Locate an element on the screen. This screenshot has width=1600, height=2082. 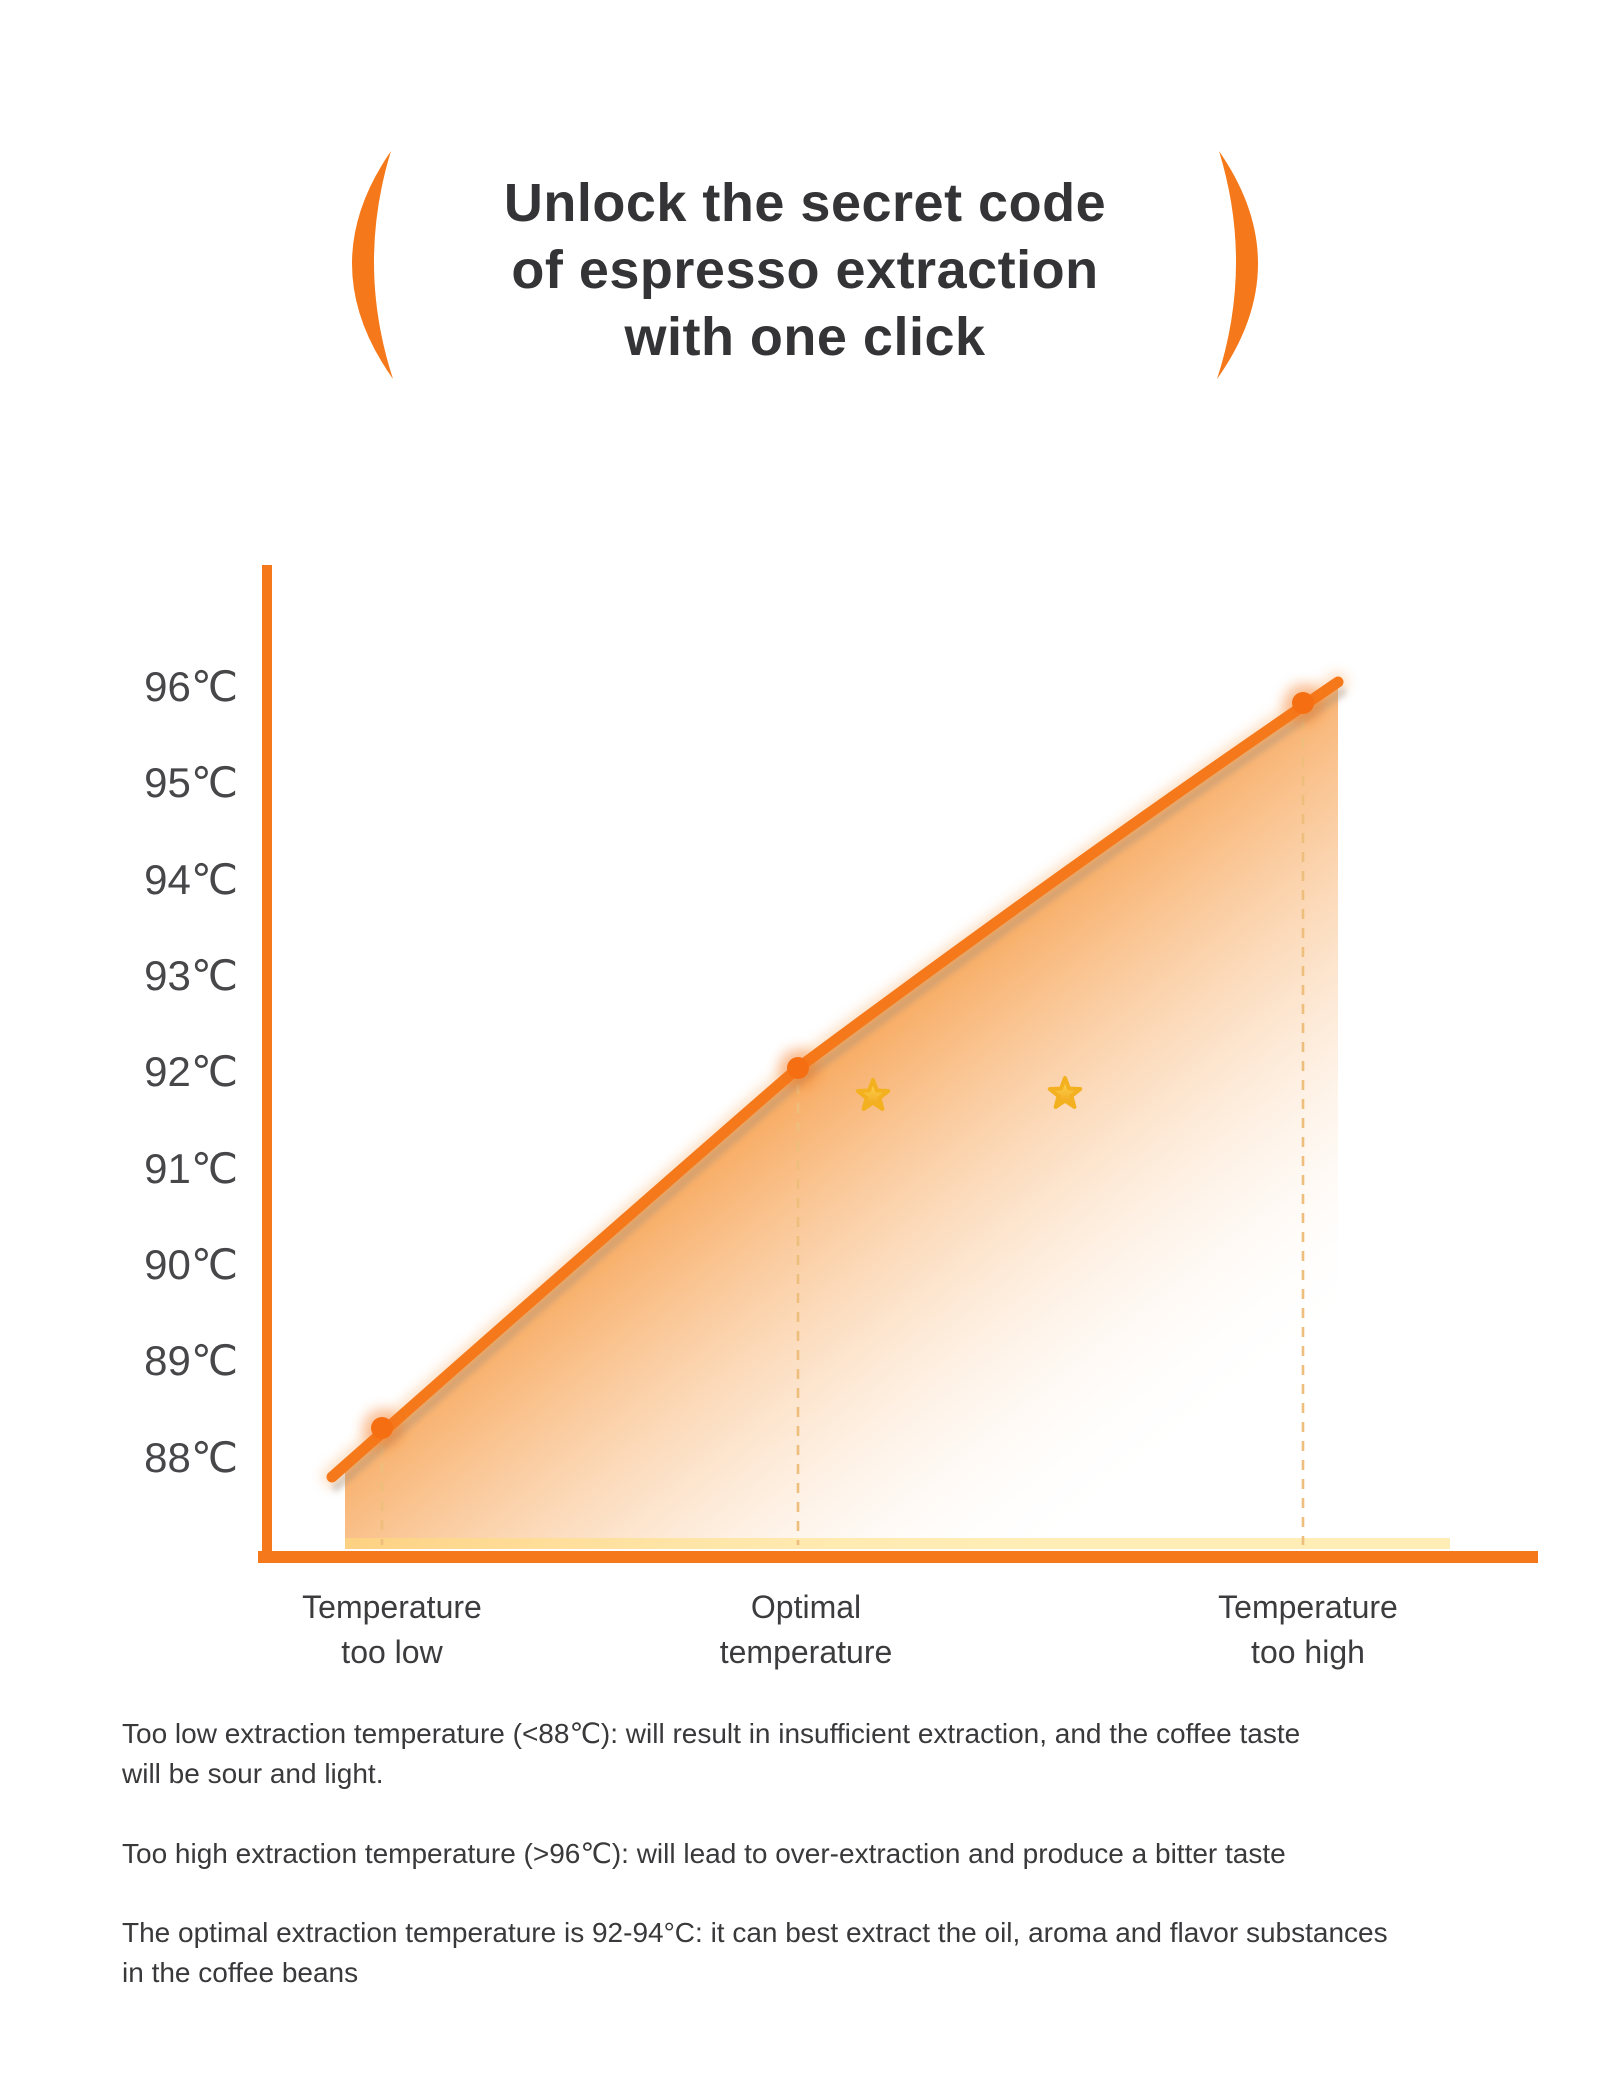
note-line: will be sour and light. is located at coordinates (253, 1773).